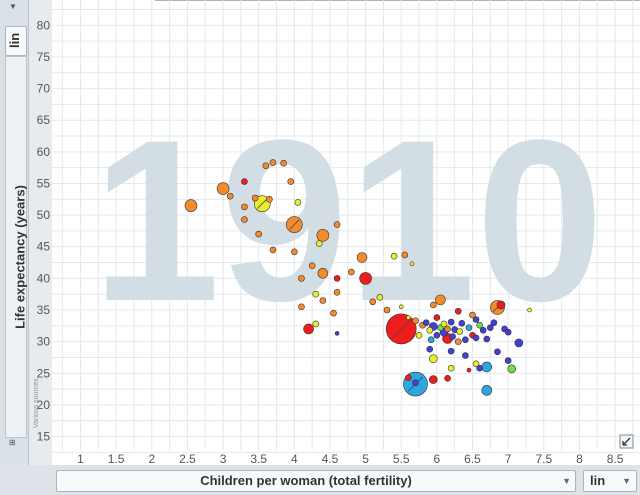  I want to click on y-scale-selector: lin, so click(16, 41).